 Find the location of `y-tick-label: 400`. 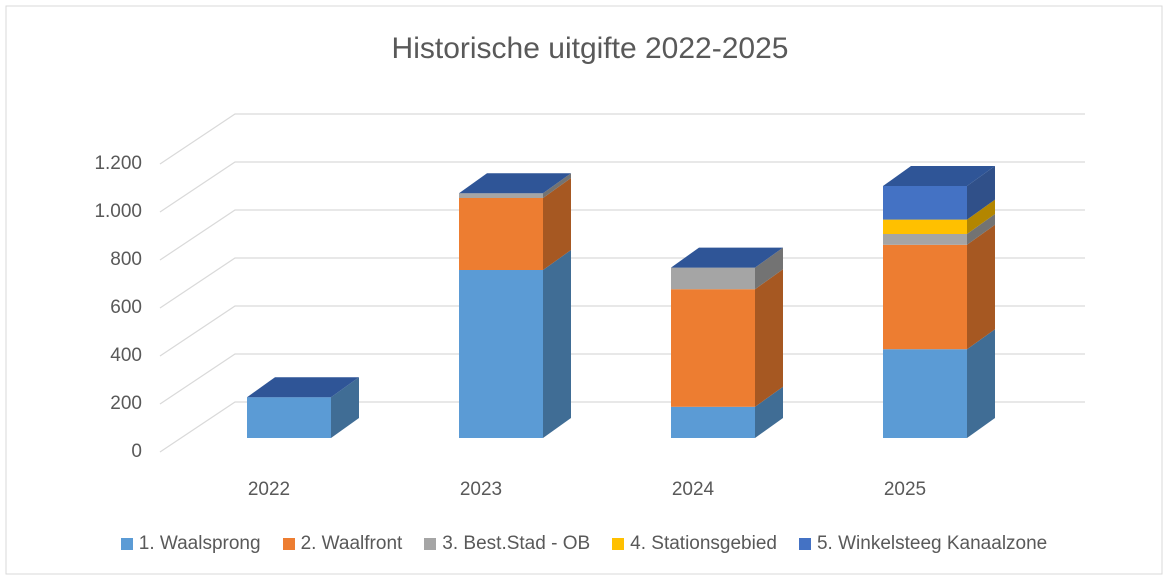

y-tick-label: 400 is located at coordinates (126, 355).